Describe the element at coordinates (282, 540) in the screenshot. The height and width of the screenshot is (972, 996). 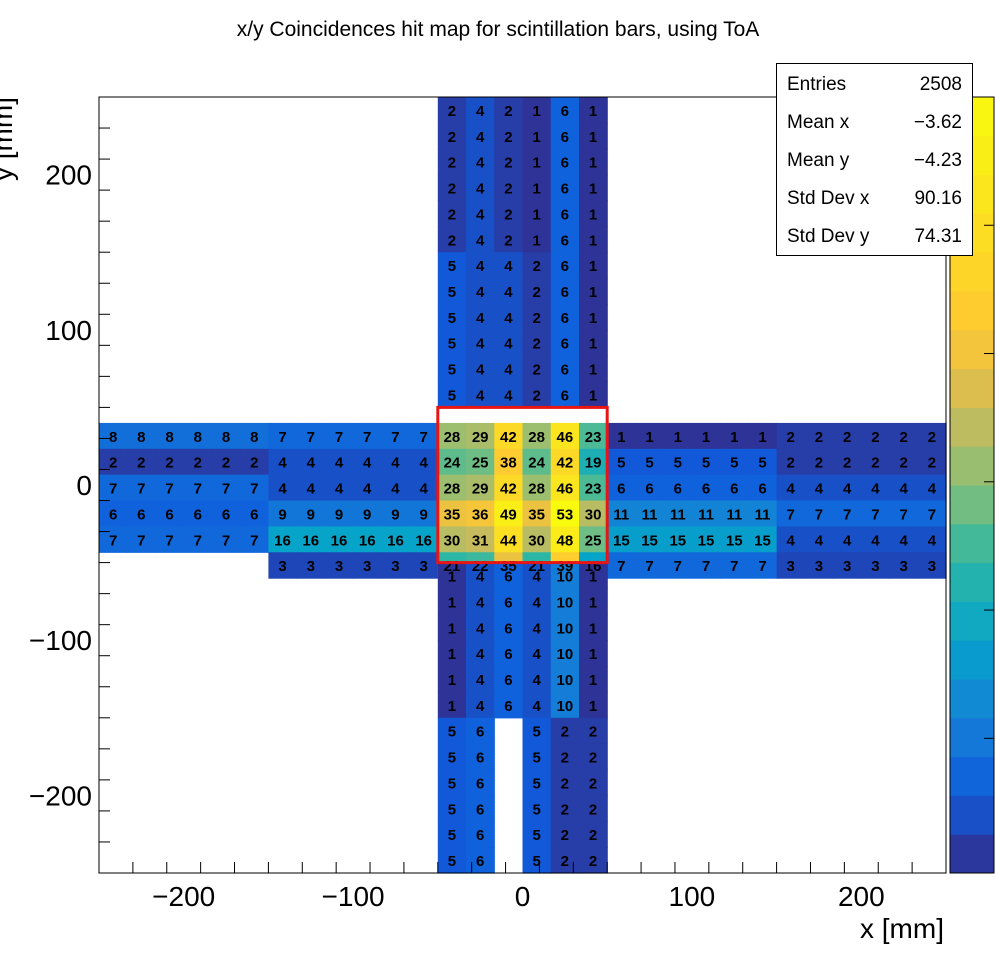
I see `h-arm-label: 16` at that location.